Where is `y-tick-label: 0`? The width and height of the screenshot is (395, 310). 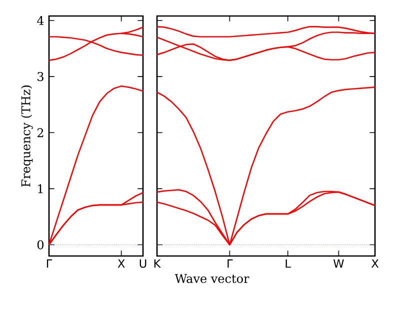
y-tick-label: 0 is located at coordinates (40, 245).